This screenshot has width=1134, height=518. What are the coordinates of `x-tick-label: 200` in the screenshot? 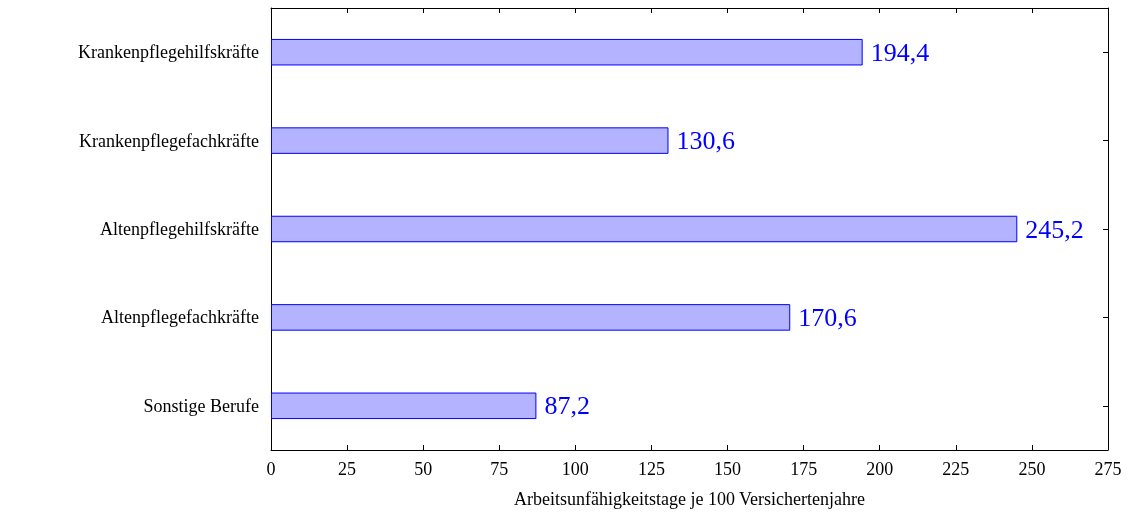 It's located at (880, 469).